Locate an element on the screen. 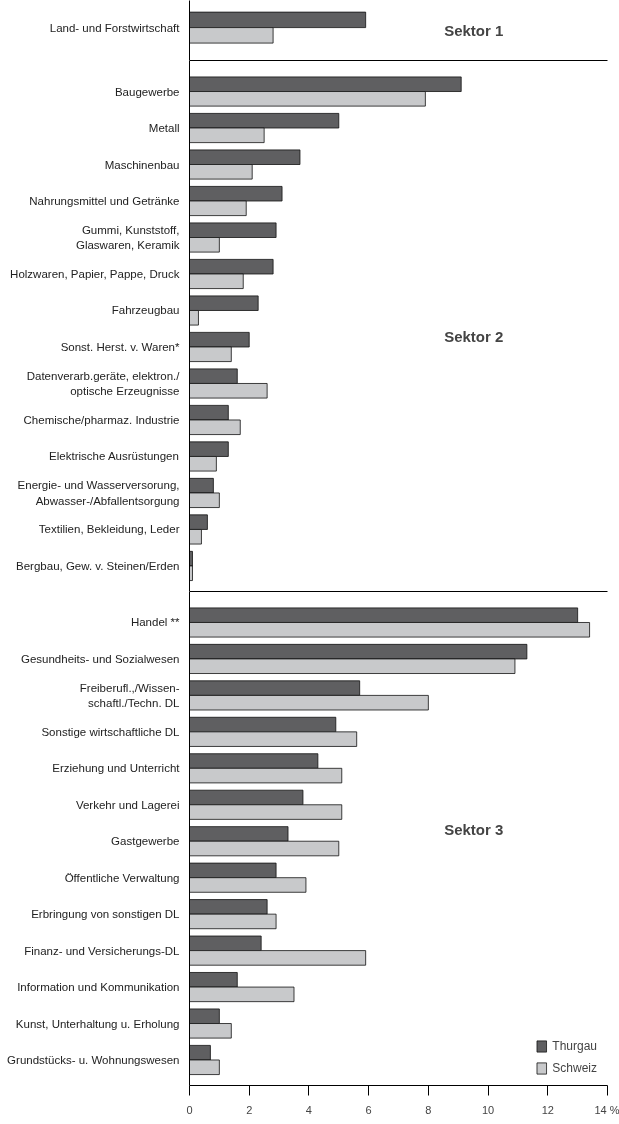 The height and width of the screenshot is (1124, 619). y-tick-label: Elektrische Ausrüstungen is located at coordinates (114, 456).